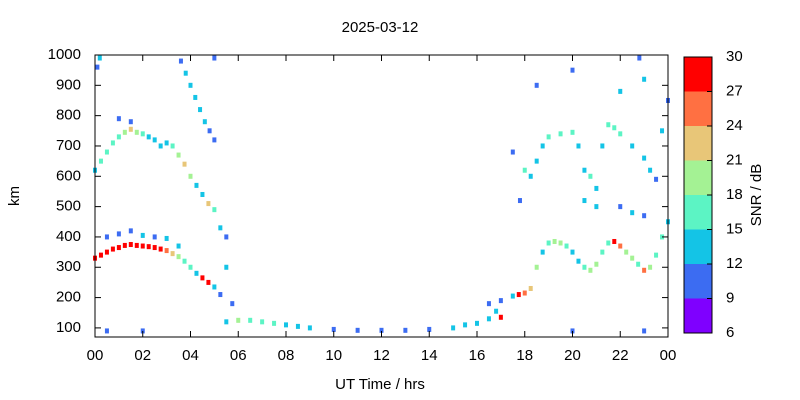 The height and width of the screenshot is (400, 800). Describe the element at coordinates (286, 355) in the screenshot. I see `x-tick-label: 08` at that location.